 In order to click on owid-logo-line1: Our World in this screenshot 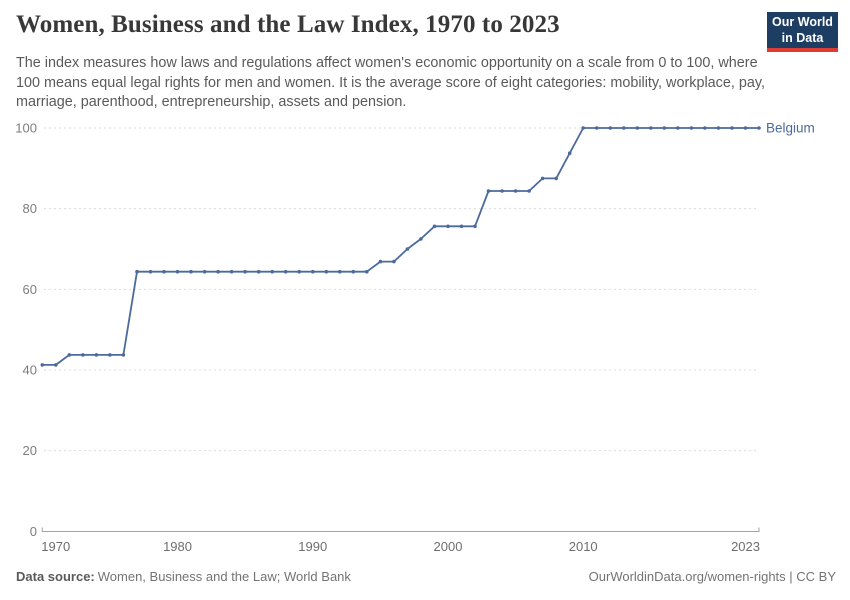, I will do `click(802, 22)`.